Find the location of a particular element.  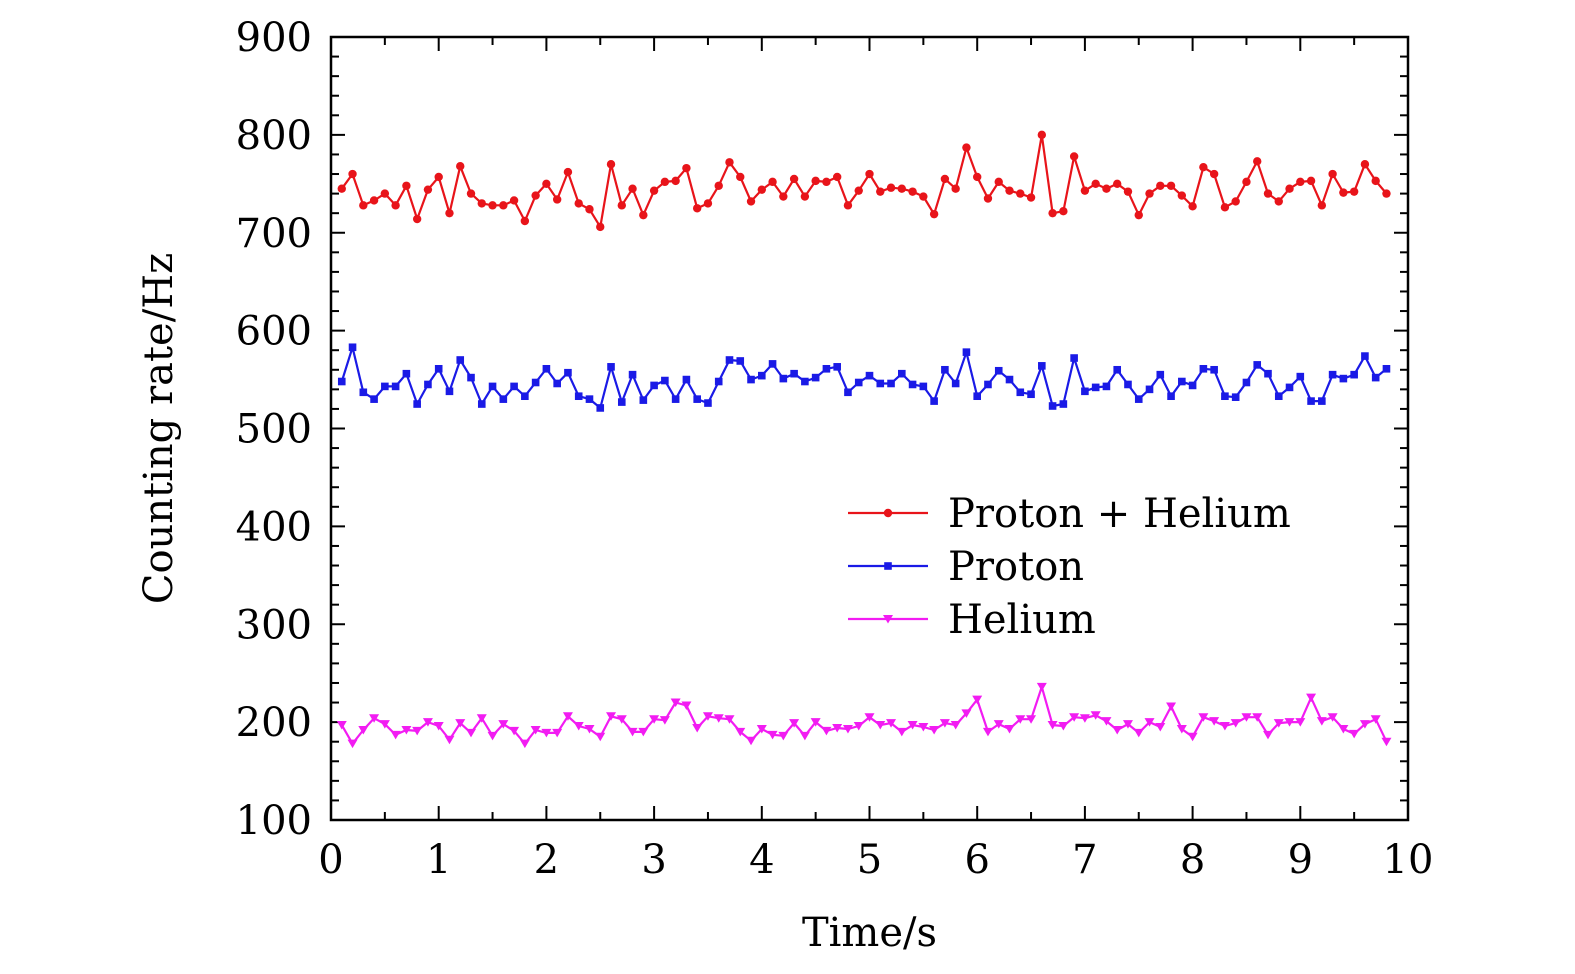

x-tick-label: 4 is located at coordinates (761, 860).